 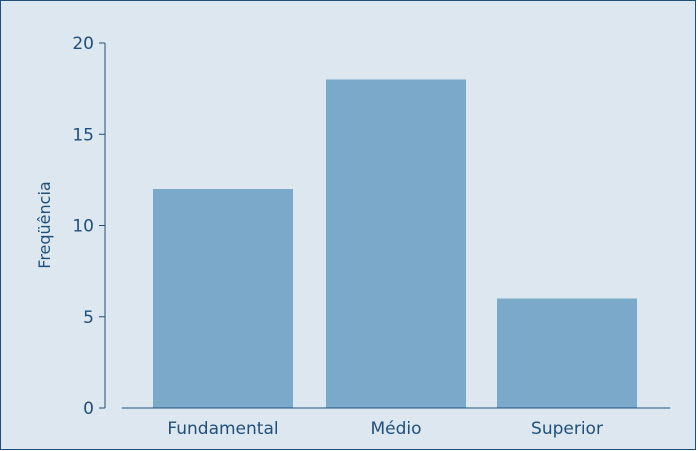 What do you see at coordinates (44, 224) in the screenshot?
I see `y-axis-title: Freqüência` at bounding box center [44, 224].